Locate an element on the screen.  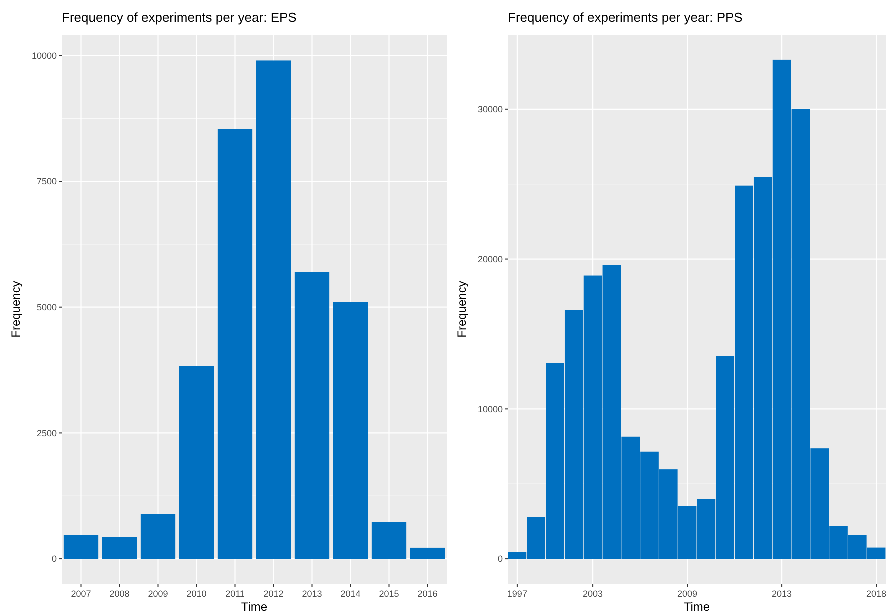
x-tick-label: 2007 is located at coordinates (81, 594).